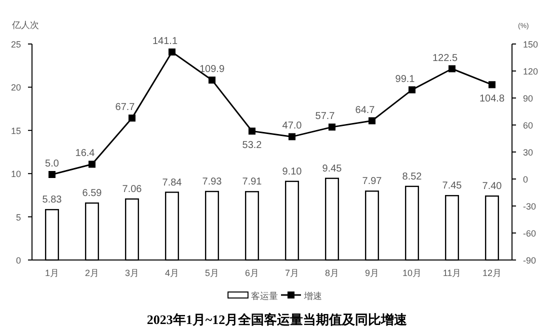  I want to click on data-label: 7.93, so click(212, 182).